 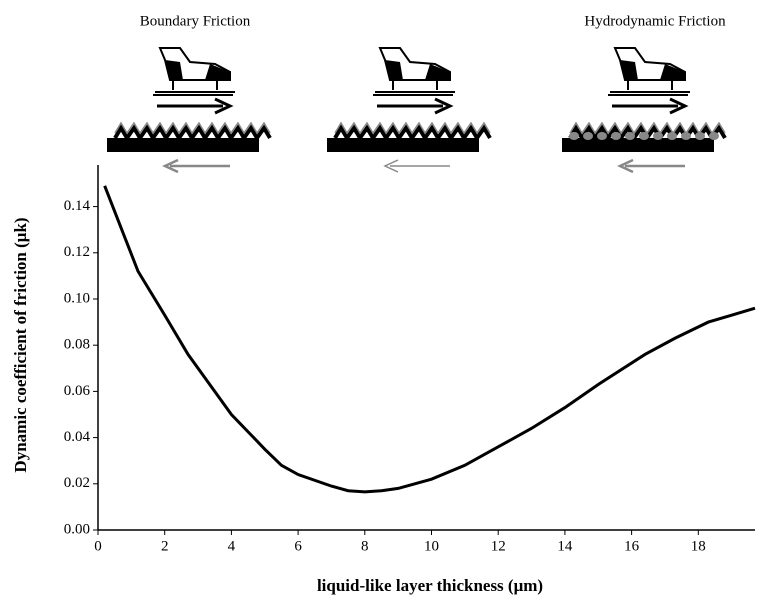 I want to click on x-tick-label: 8, so click(x=365, y=546).